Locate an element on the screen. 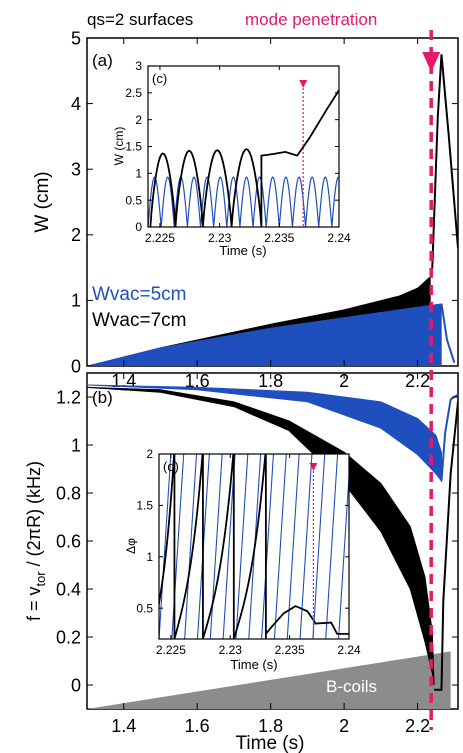 The image size is (463, 753). series-wvac5-envelope is located at coordinates (264, 334).